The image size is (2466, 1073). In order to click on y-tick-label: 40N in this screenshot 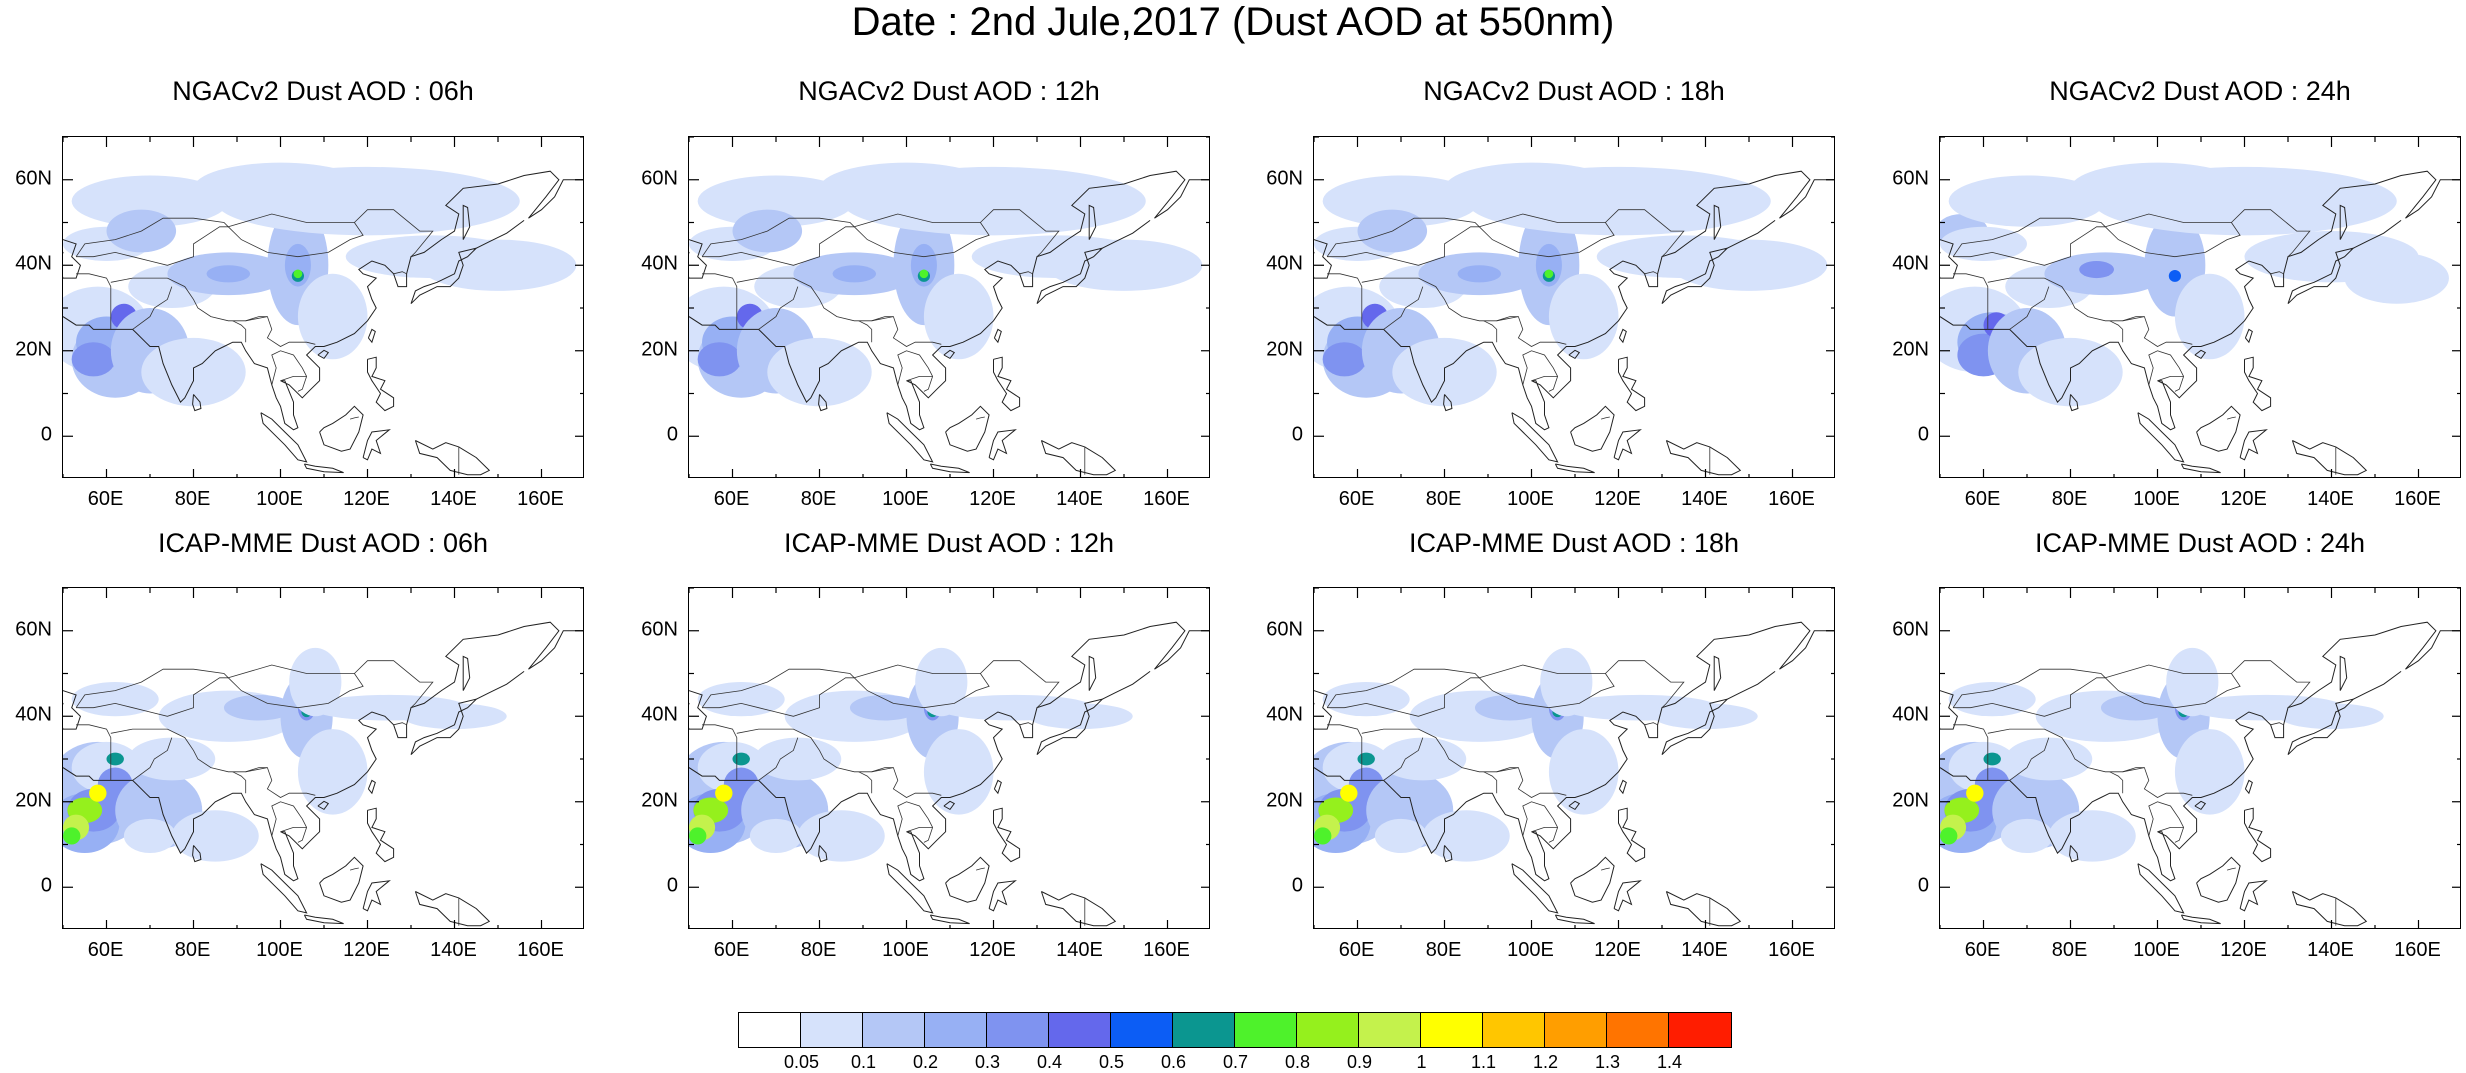, I will do `click(33, 263)`.